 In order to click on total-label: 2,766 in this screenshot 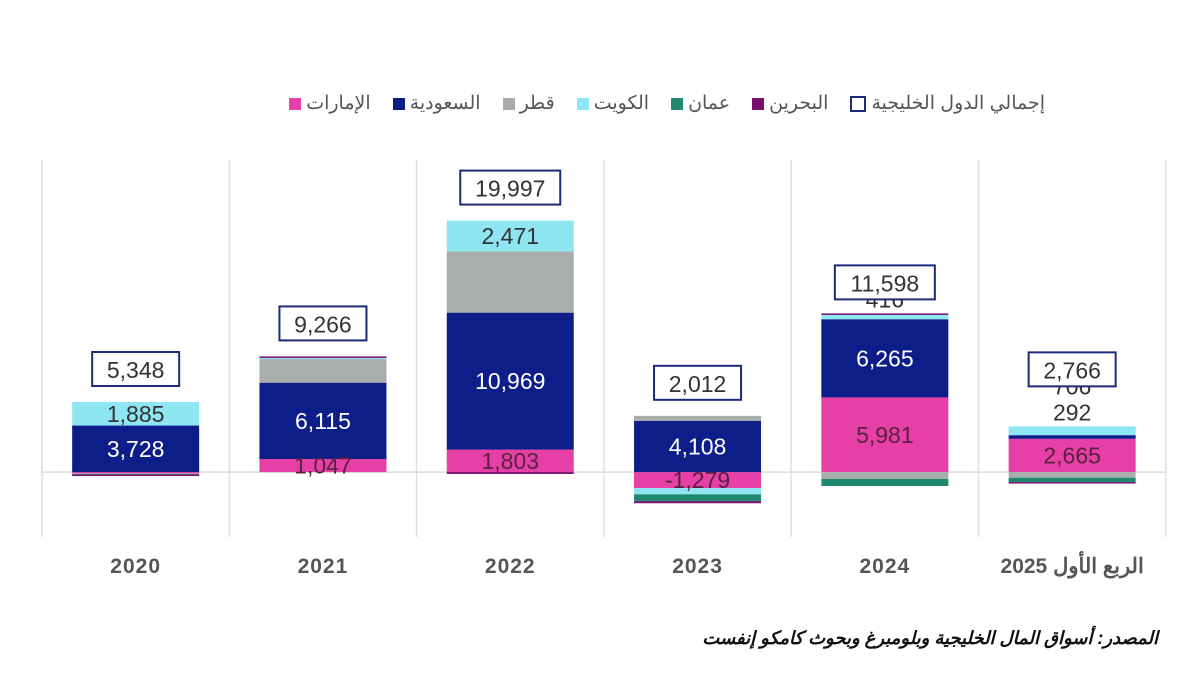, I will do `click(1072, 370)`.